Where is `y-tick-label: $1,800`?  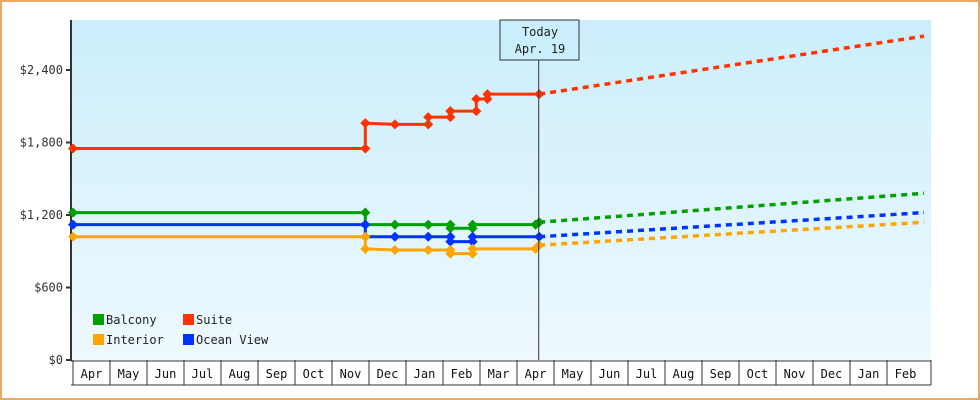
y-tick-label: $1,800 is located at coordinates (41, 143).